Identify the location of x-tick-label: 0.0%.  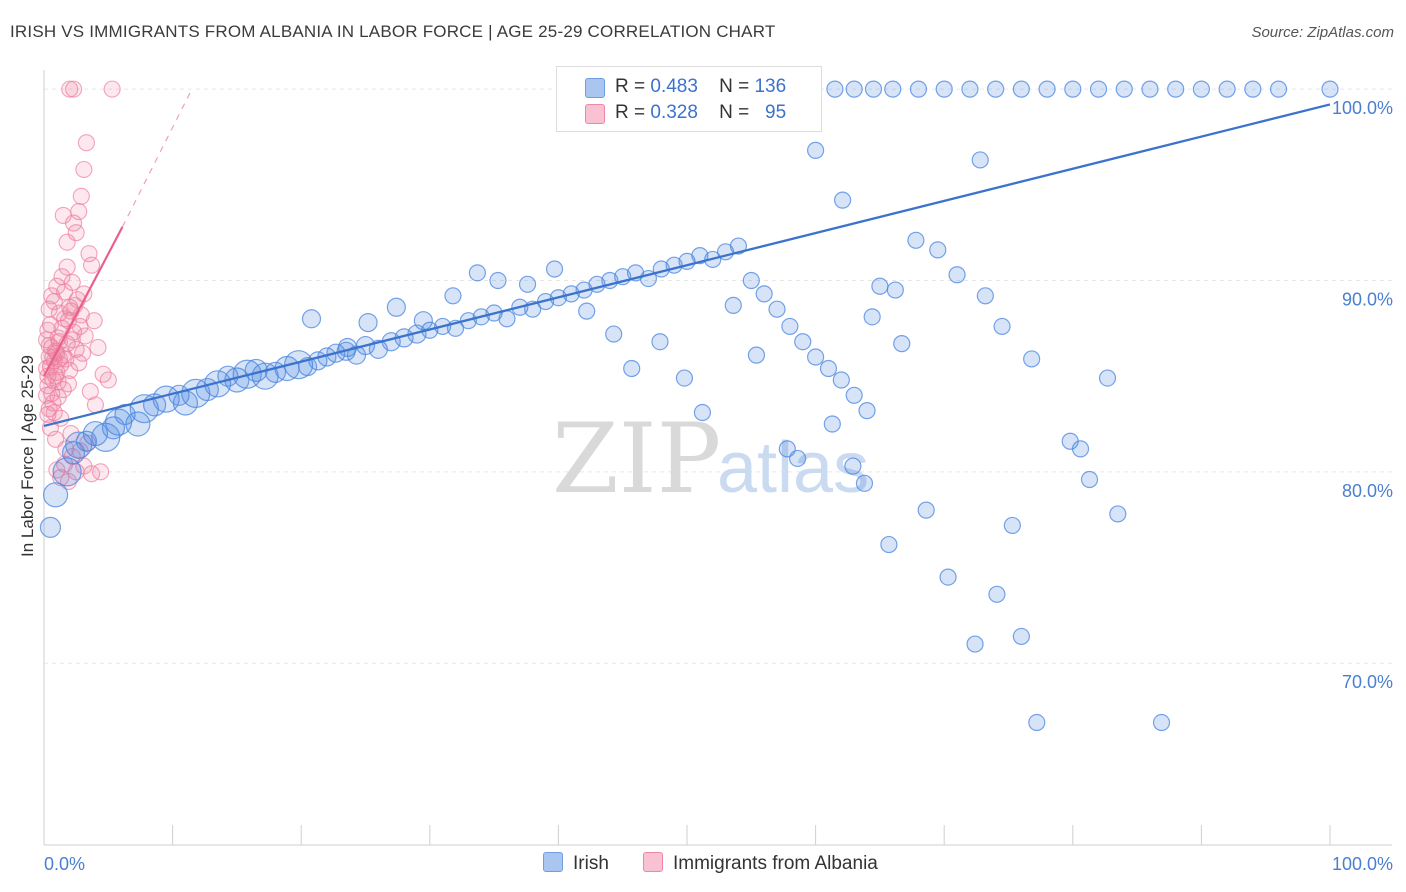
(64, 864).